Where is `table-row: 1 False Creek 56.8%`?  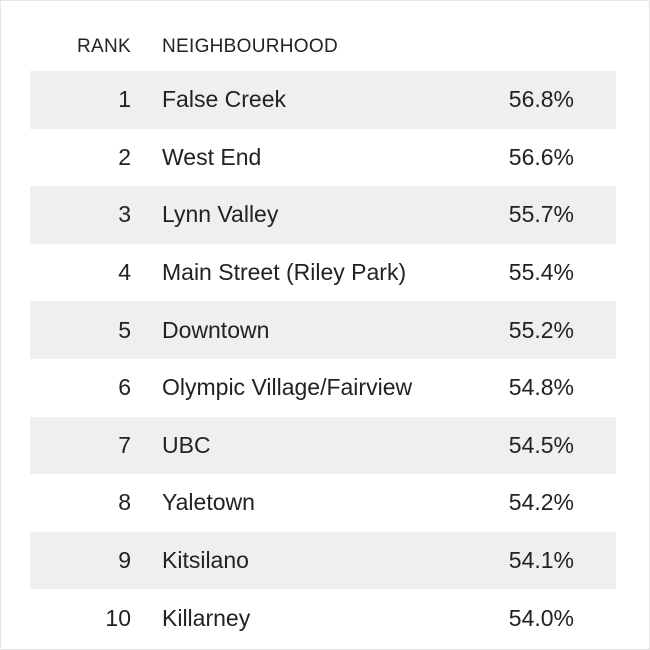
table-row: 1 False Creek 56.8% is located at coordinates (323, 100).